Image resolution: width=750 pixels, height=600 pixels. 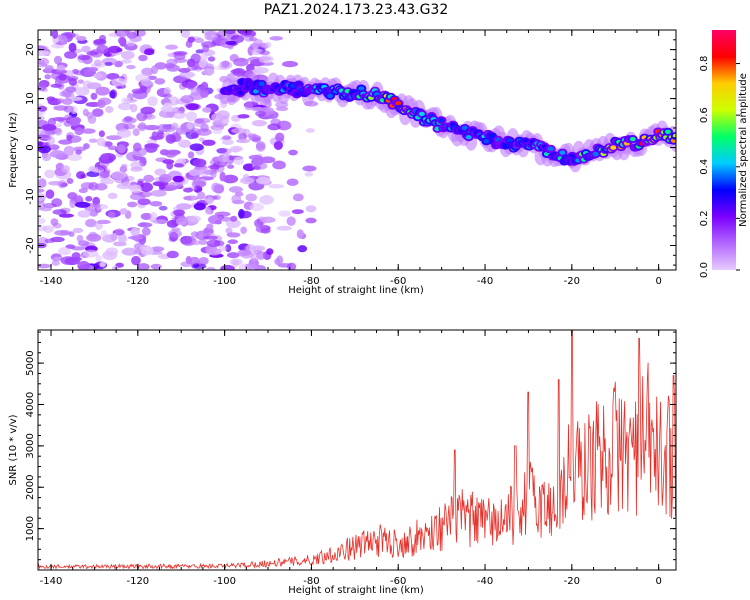 What do you see at coordinates (13, 150) in the screenshot?
I see `spectrogram-ylabel: Frequency (Hz)` at bounding box center [13, 150].